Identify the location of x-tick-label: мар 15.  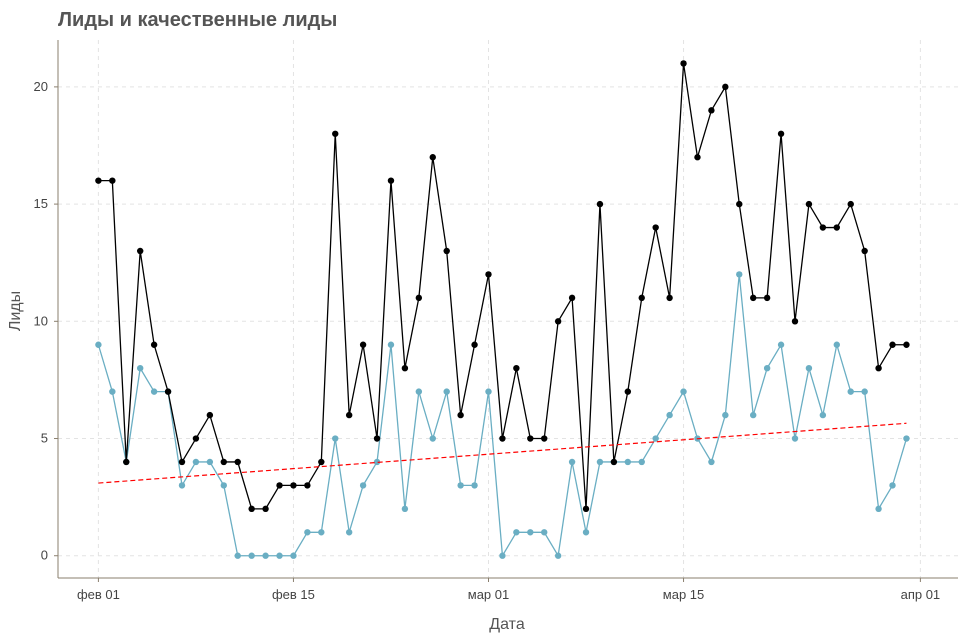
(683, 594).